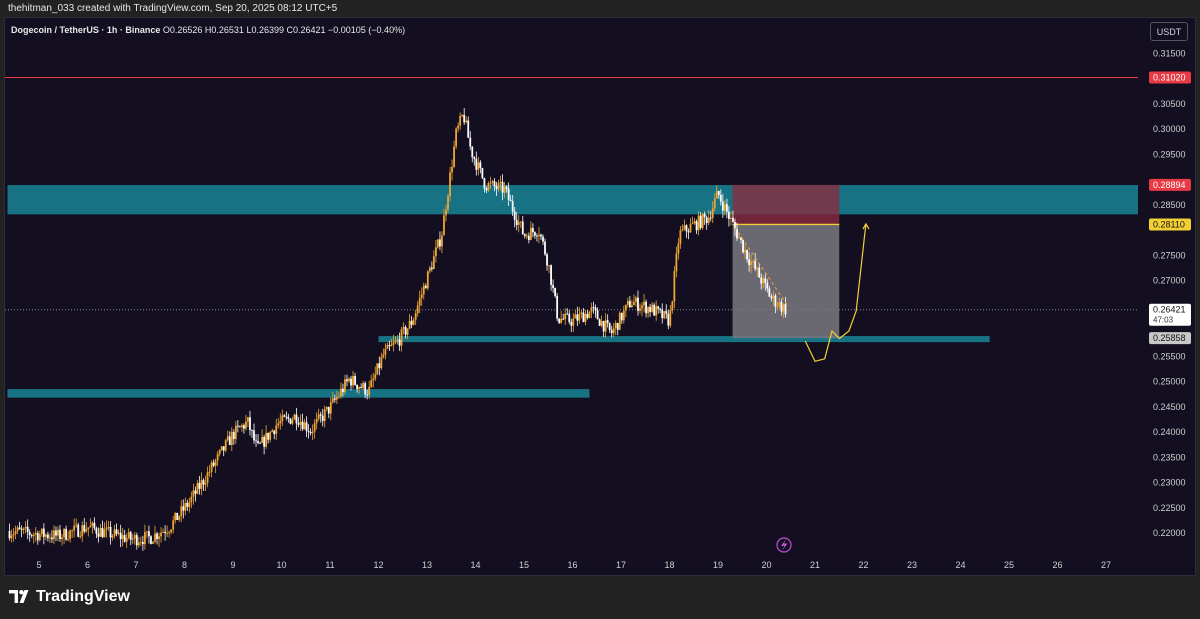  Describe the element at coordinates (573, 200) in the screenshot. I see `upper-resistance-zone` at that location.